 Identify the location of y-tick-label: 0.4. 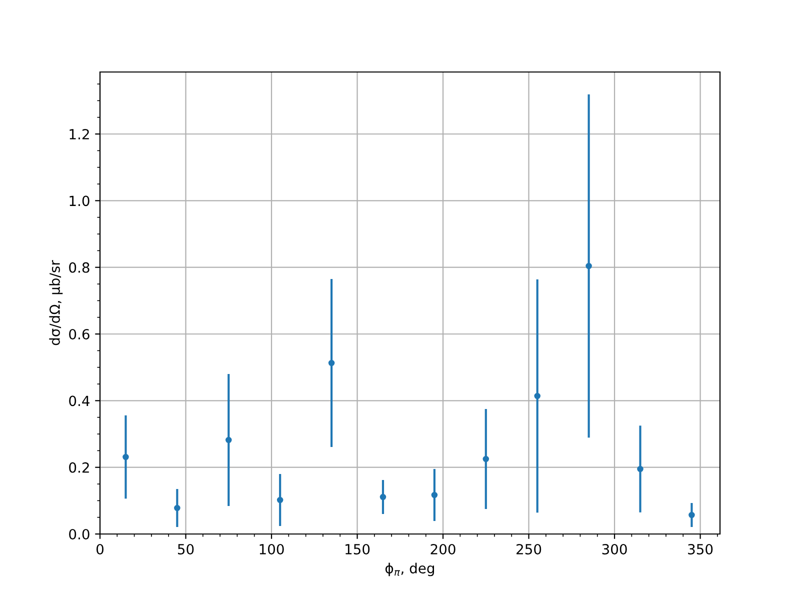
(79, 401).